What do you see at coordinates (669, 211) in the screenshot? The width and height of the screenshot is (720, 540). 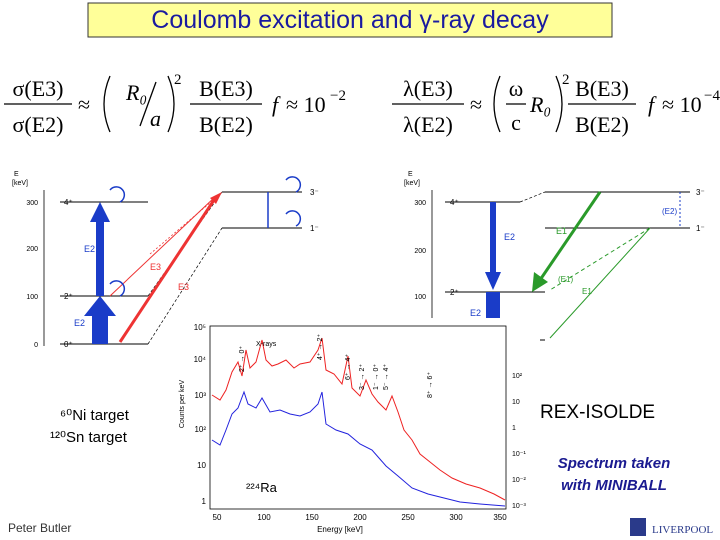 I see `label: (E2)` at bounding box center [669, 211].